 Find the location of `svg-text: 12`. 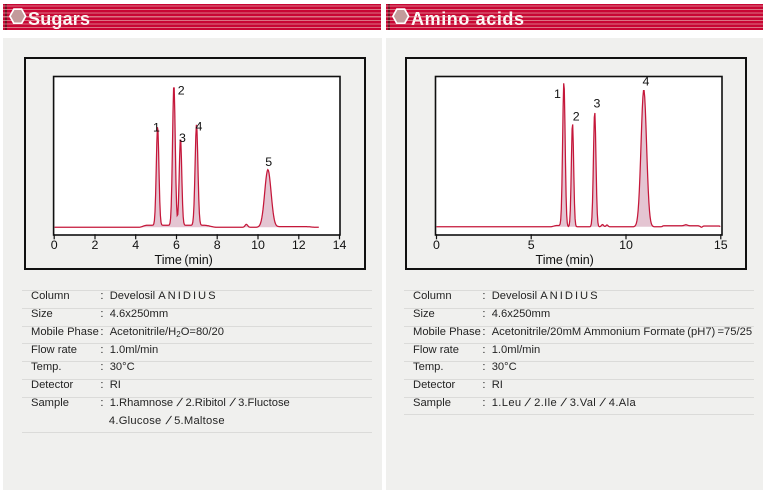

svg-text: 12 is located at coordinates (299, 245).